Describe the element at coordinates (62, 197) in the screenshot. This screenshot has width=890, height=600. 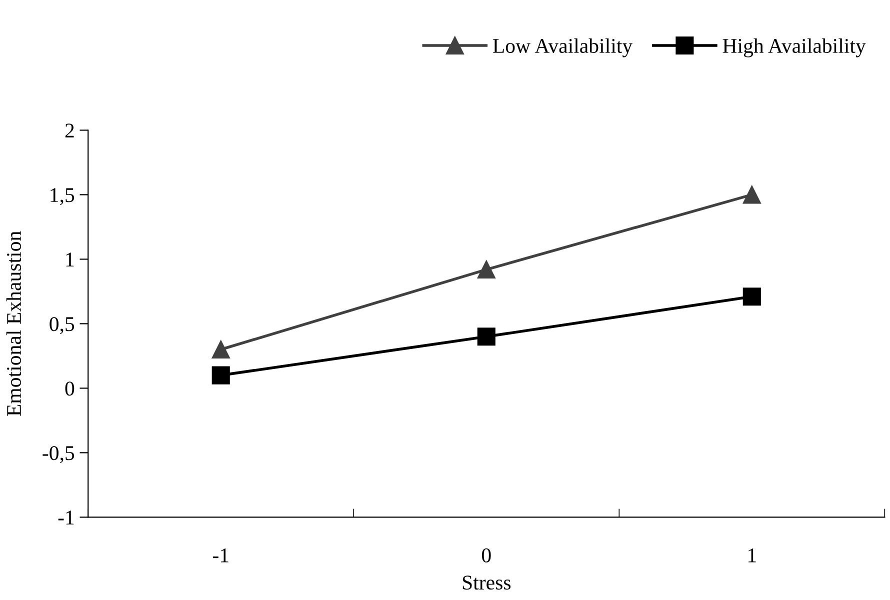
I see `y-tick-label: 1,5` at that location.